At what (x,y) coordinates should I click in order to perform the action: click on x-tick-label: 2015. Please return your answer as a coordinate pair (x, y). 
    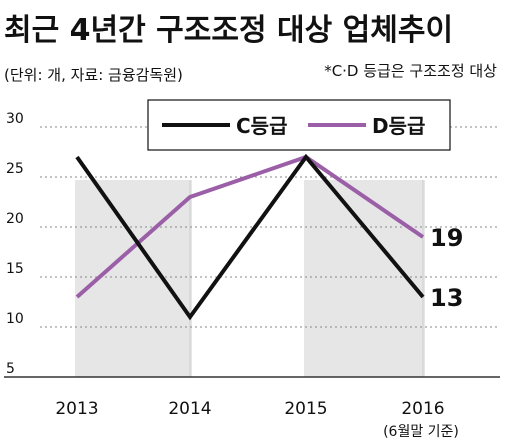
    Looking at the image, I should click on (305, 409).